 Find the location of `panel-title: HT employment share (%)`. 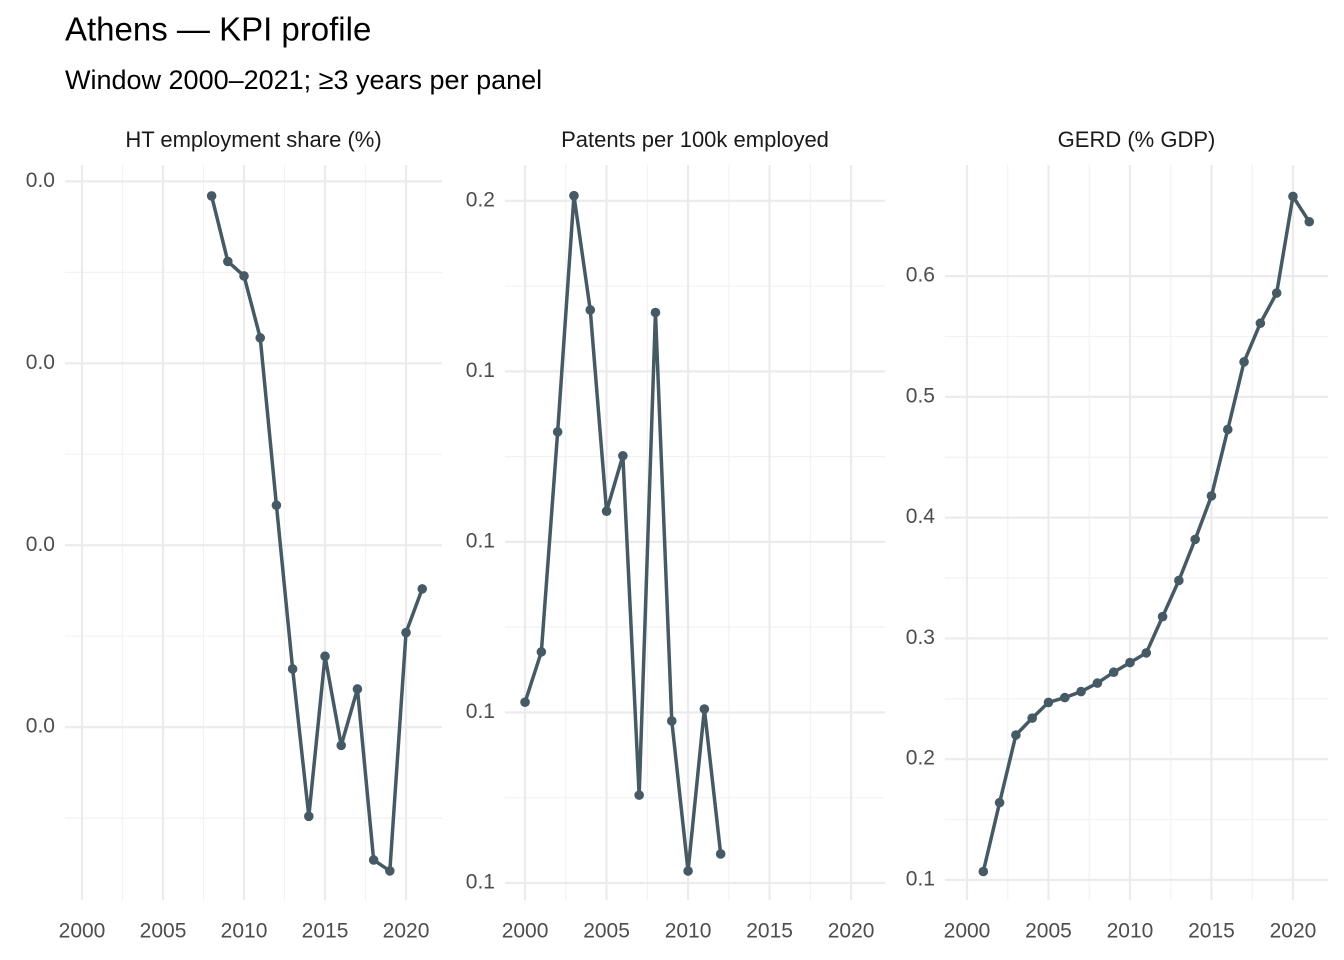

panel-title: HT employment share (%) is located at coordinates (253, 139).